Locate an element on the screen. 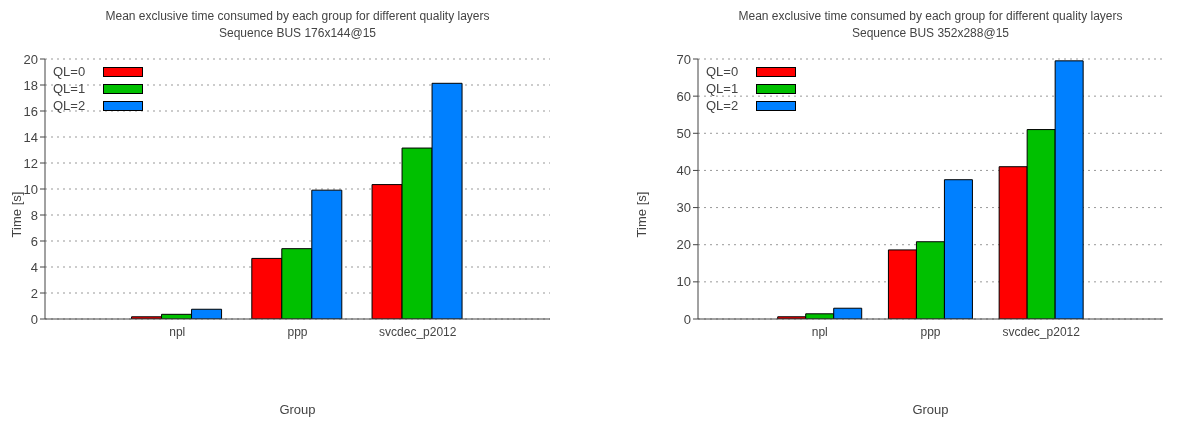  y-tick-label: 4 is located at coordinates (34, 267).